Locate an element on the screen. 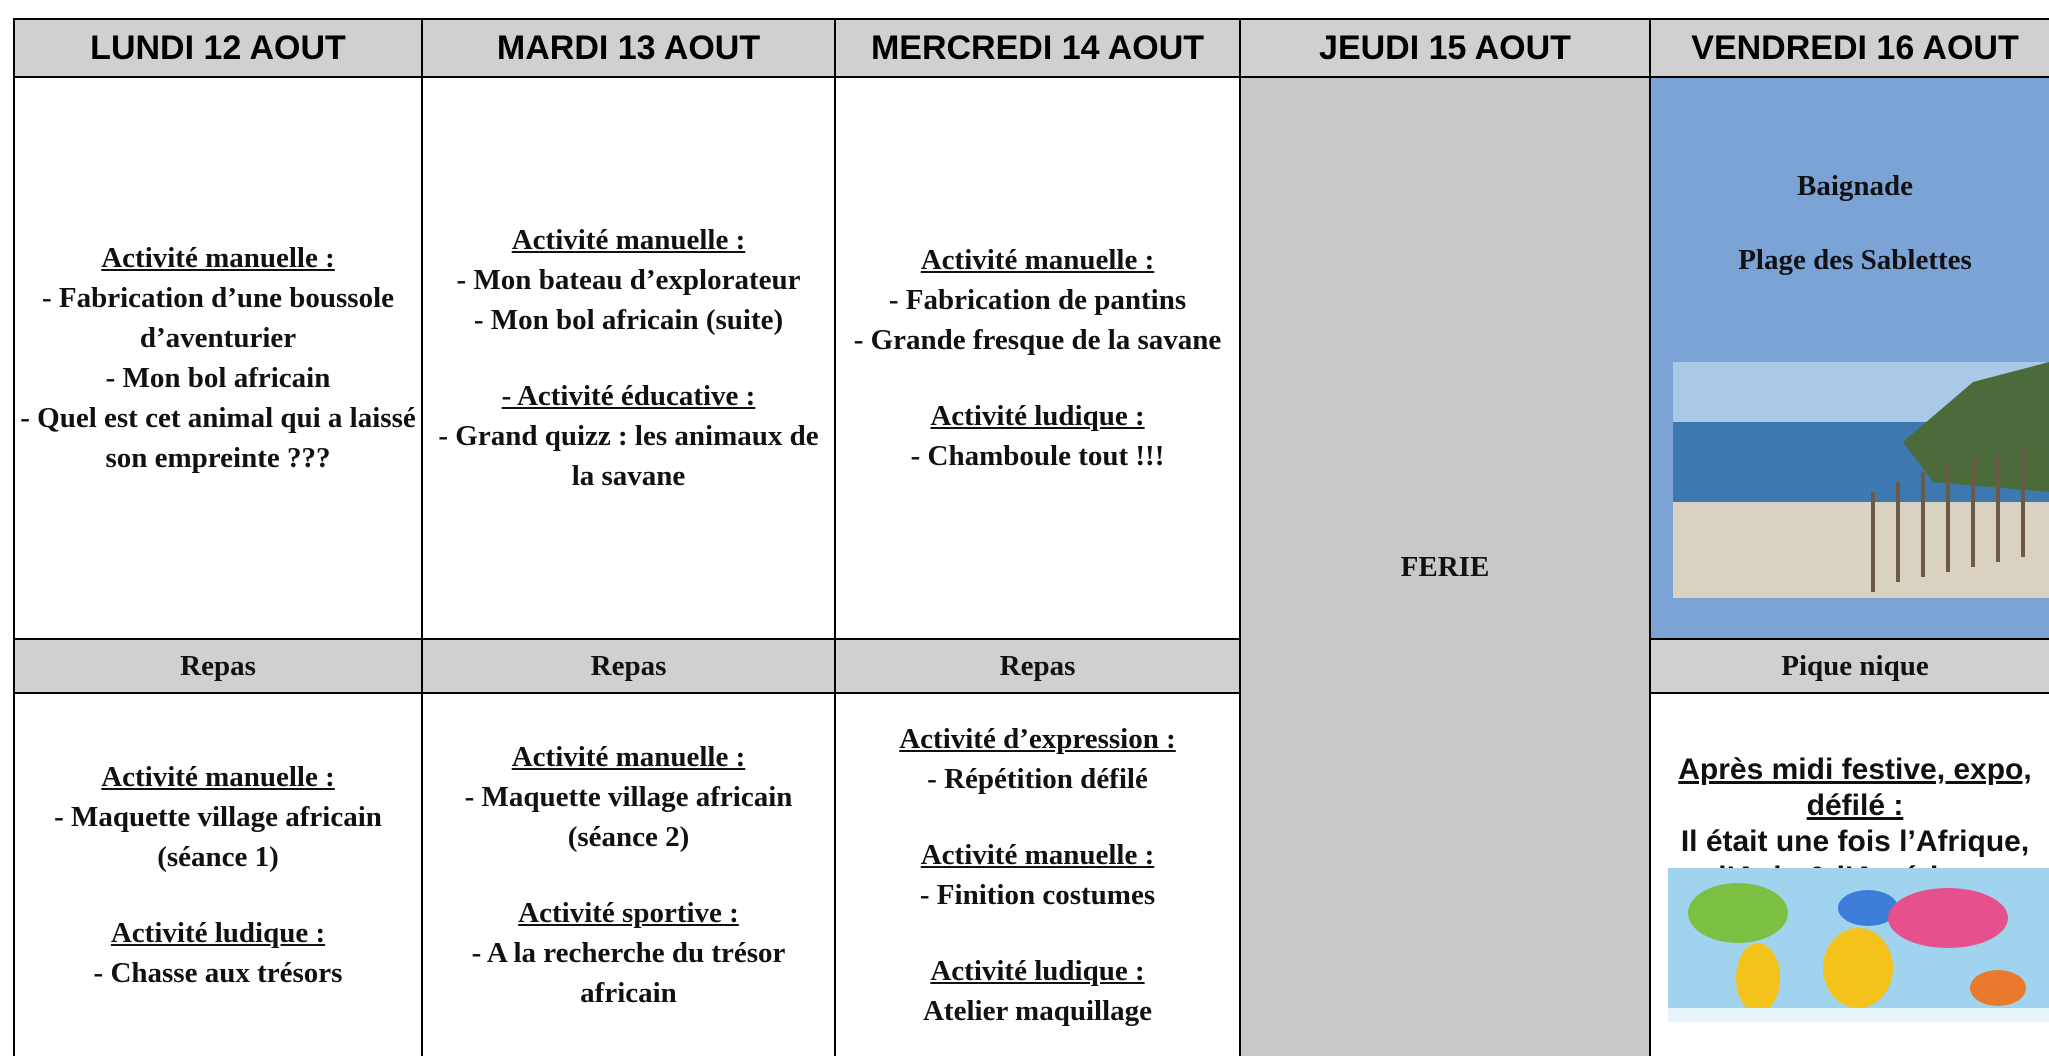 The height and width of the screenshot is (1056, 2049). day-title: LUNDI 12 AOUT is located at coordinates (218, 47).